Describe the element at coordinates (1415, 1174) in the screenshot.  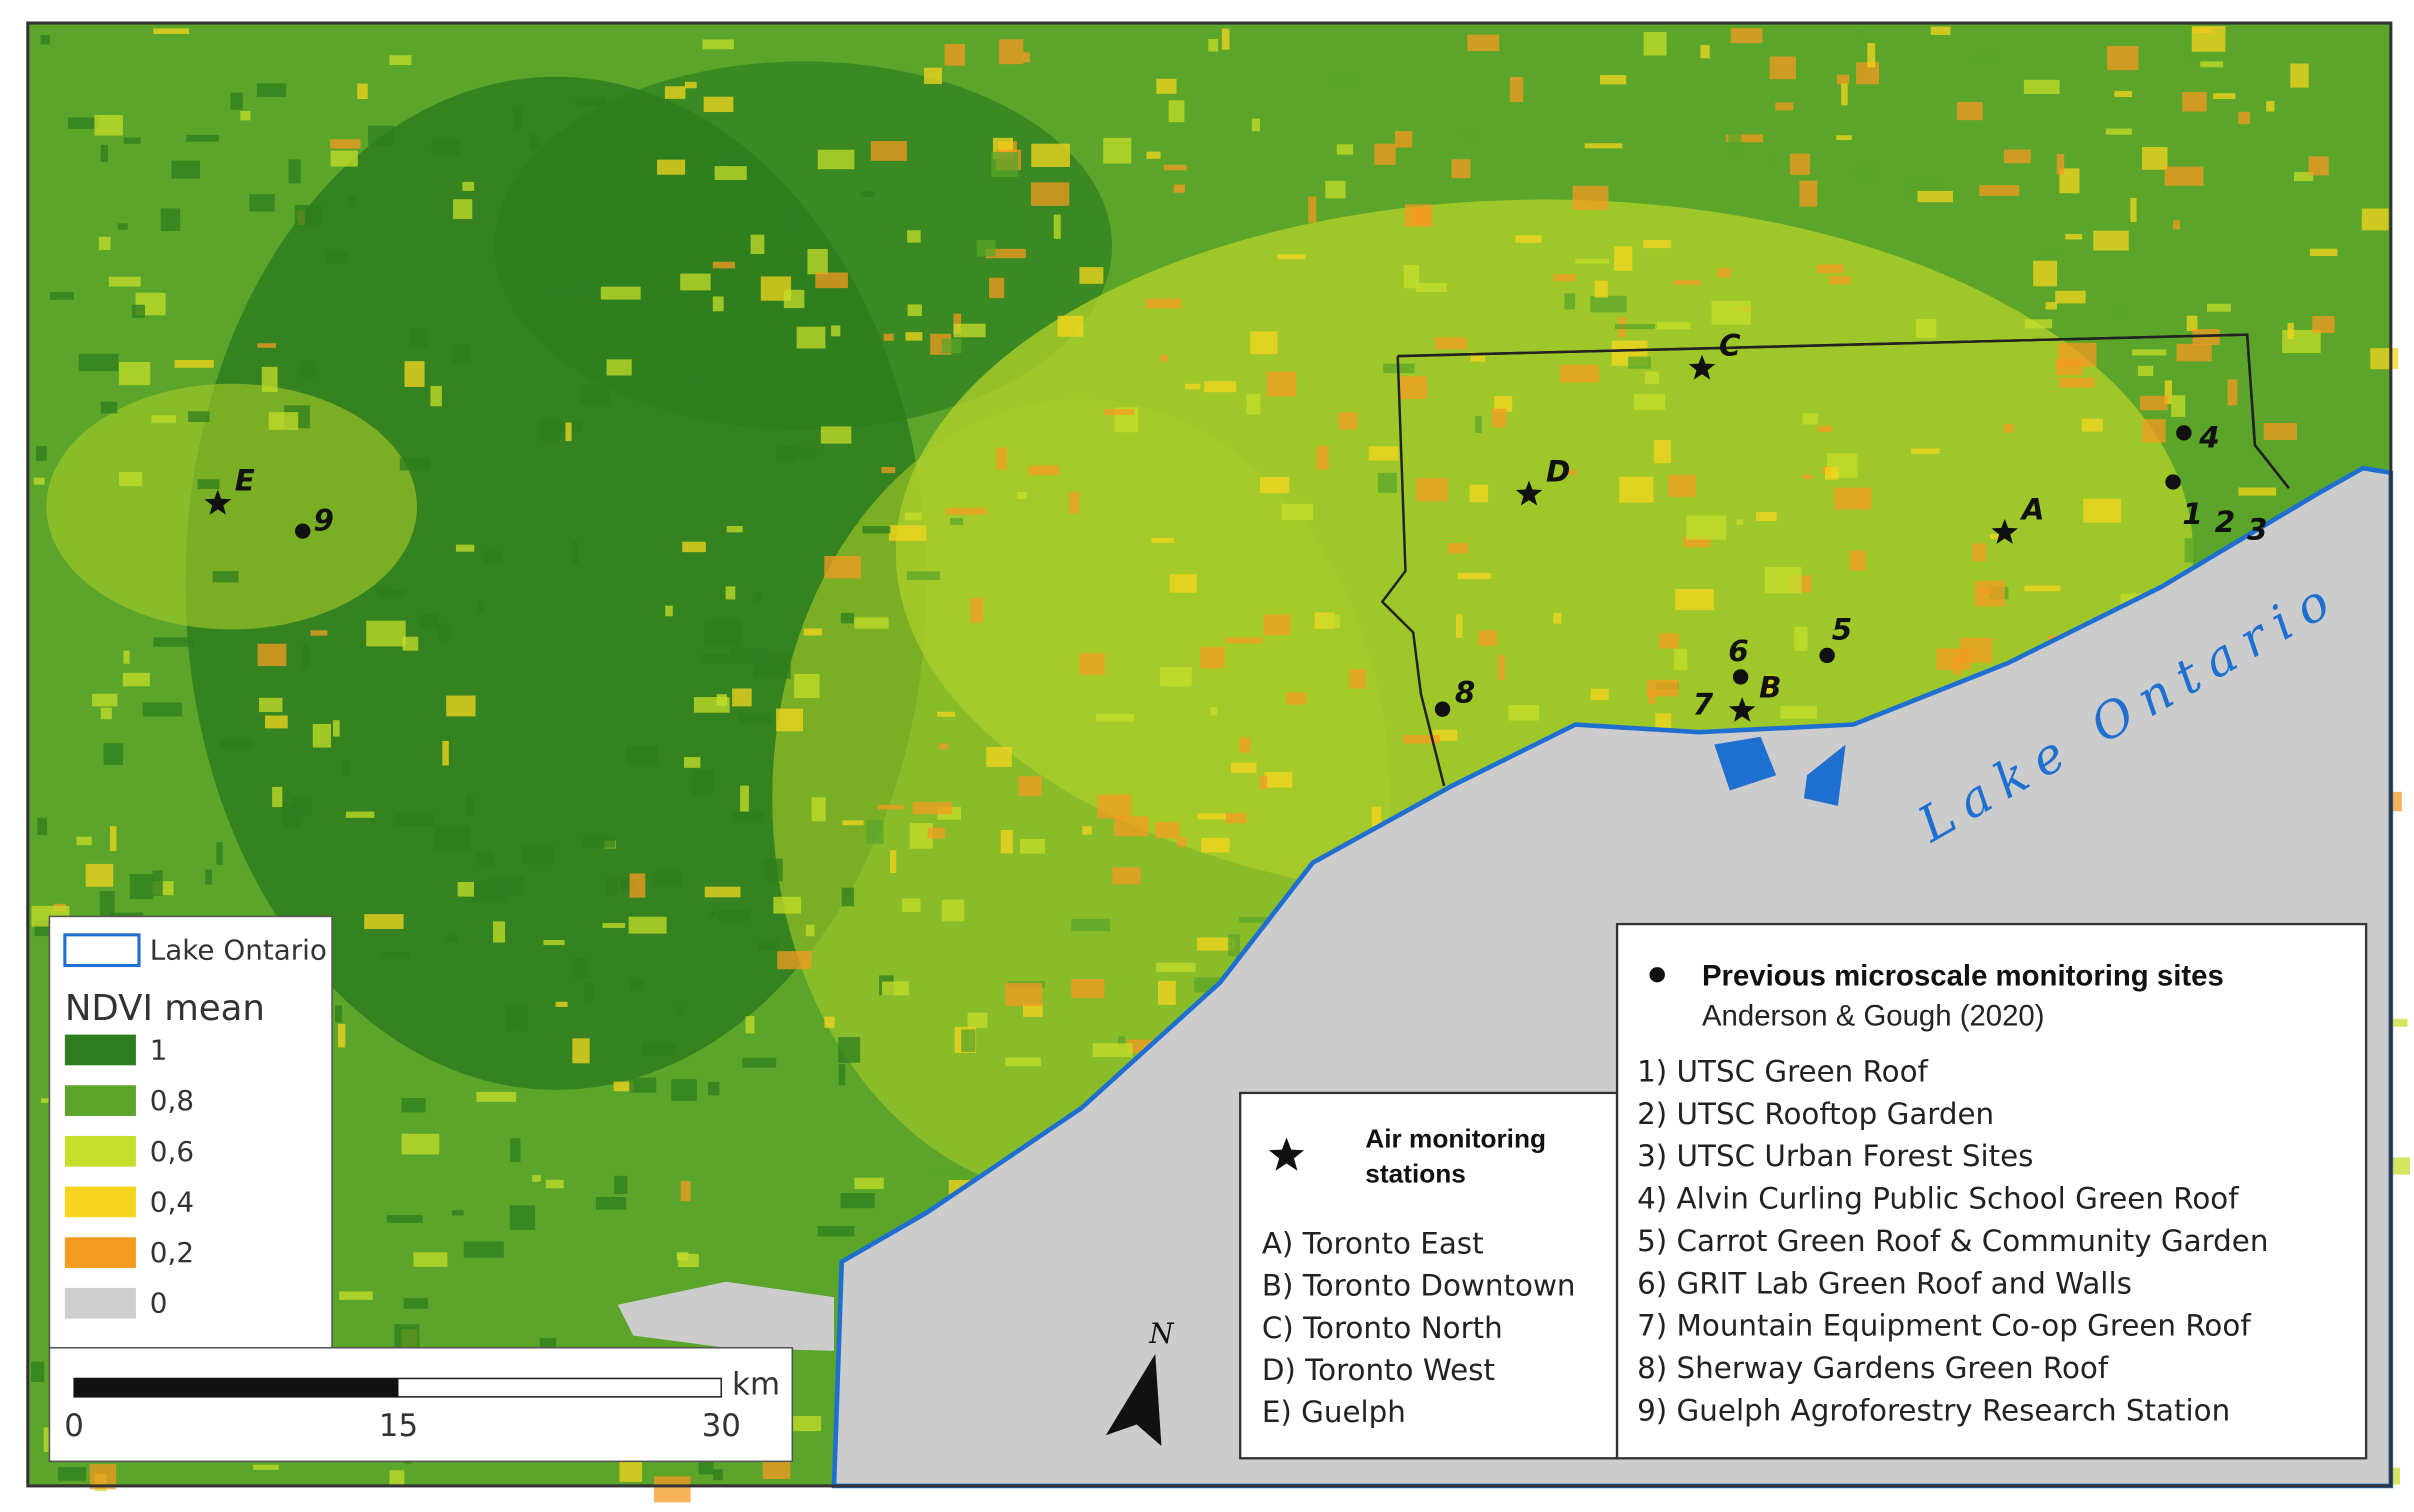
I see `legend-heading: stations` at that location.